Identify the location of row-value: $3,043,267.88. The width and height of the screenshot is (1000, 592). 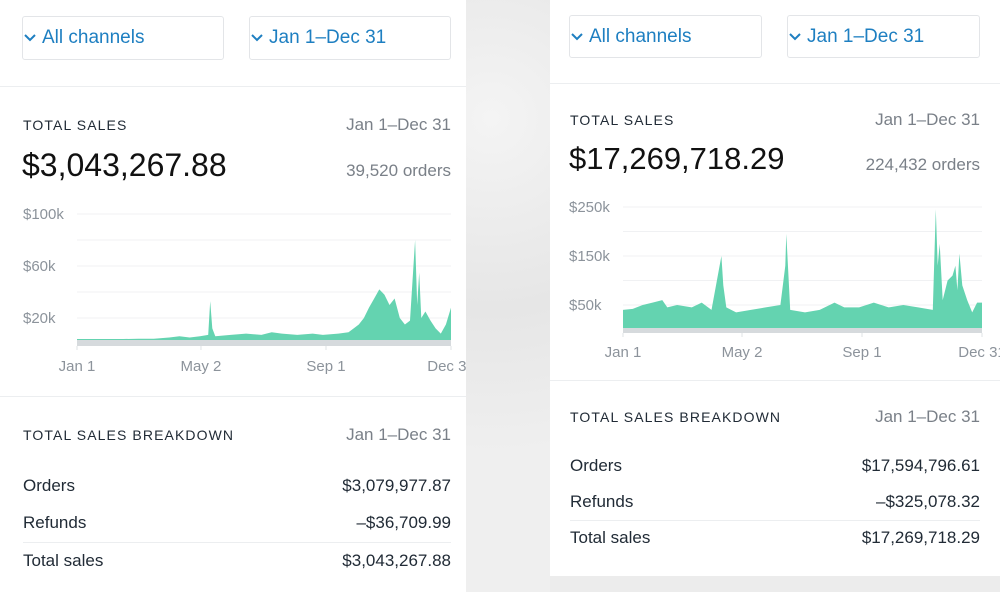
(396, 560).